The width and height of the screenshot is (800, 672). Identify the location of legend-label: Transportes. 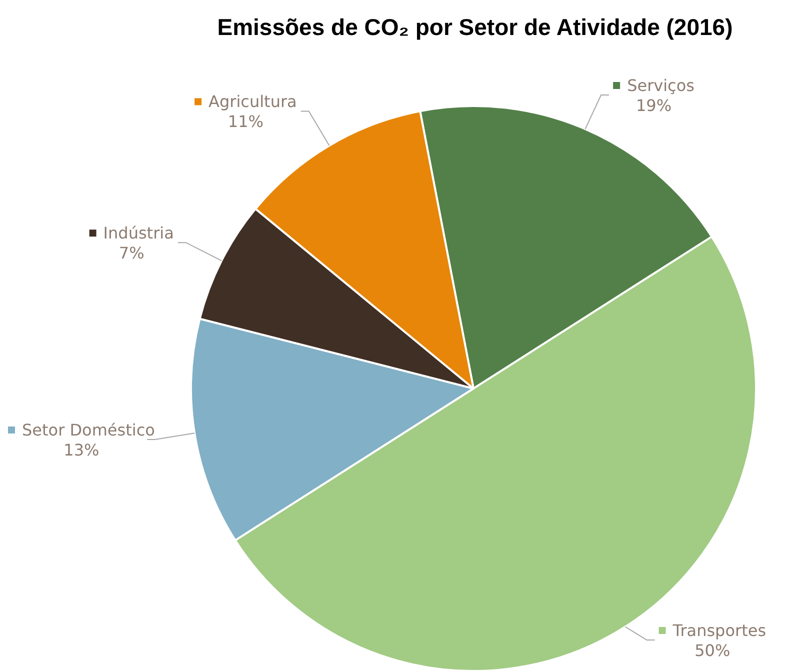
(719, 630).